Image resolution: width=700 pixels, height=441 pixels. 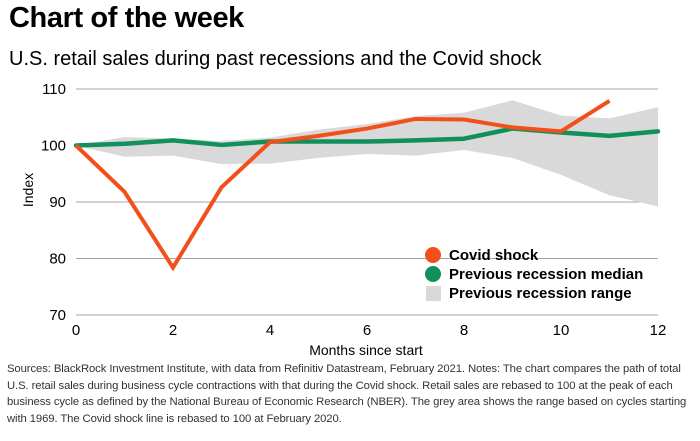 I want to click on x-tick-label: 8, so click(x=464, y=330).